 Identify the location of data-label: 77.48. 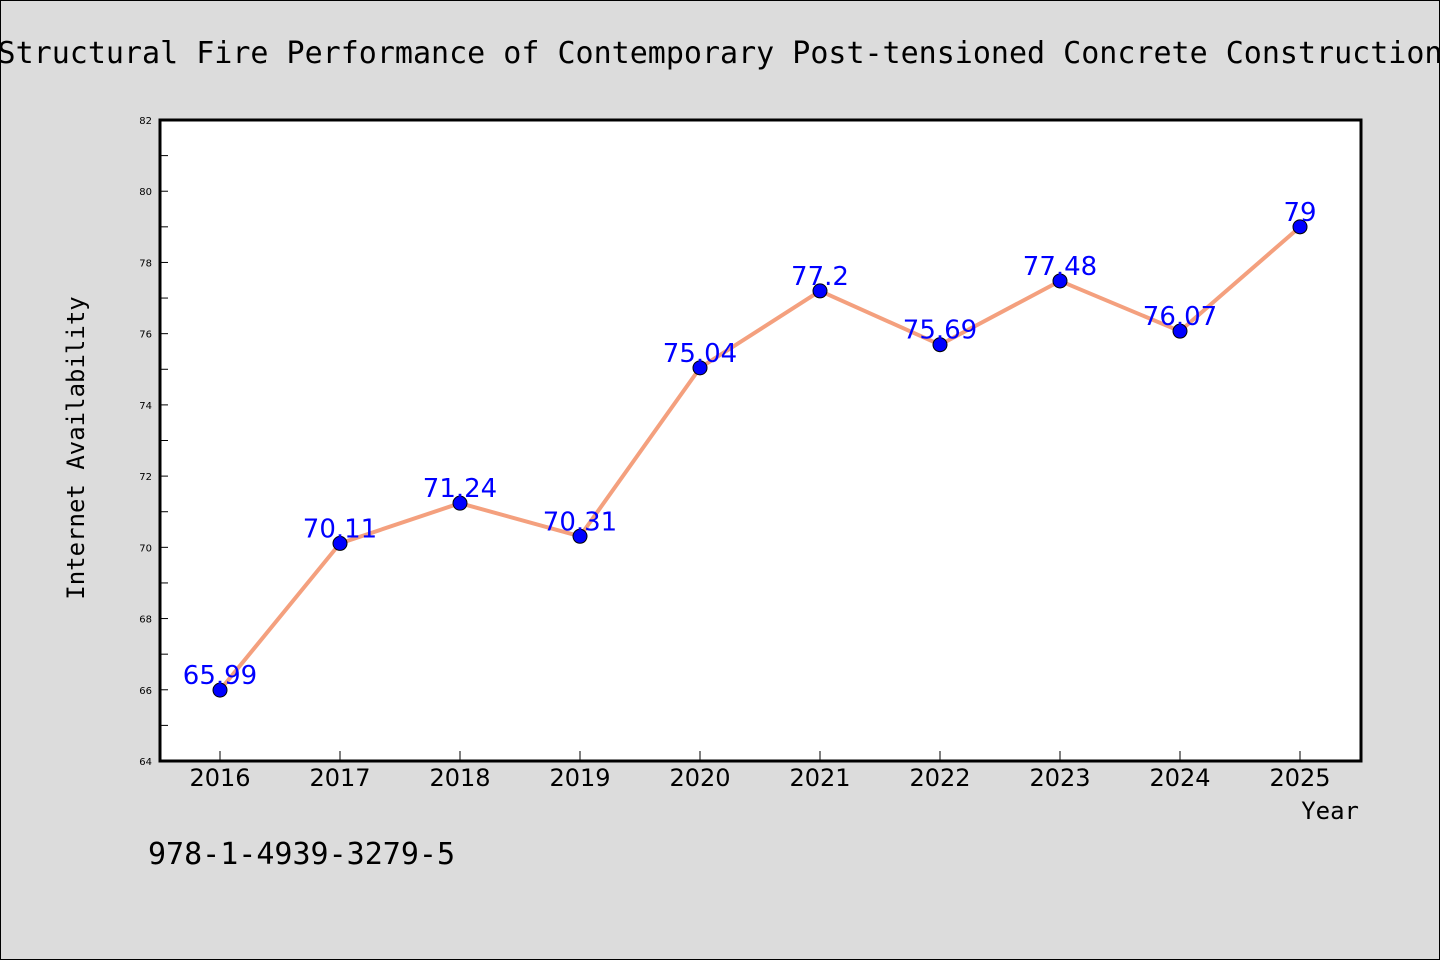
(1060, 267).